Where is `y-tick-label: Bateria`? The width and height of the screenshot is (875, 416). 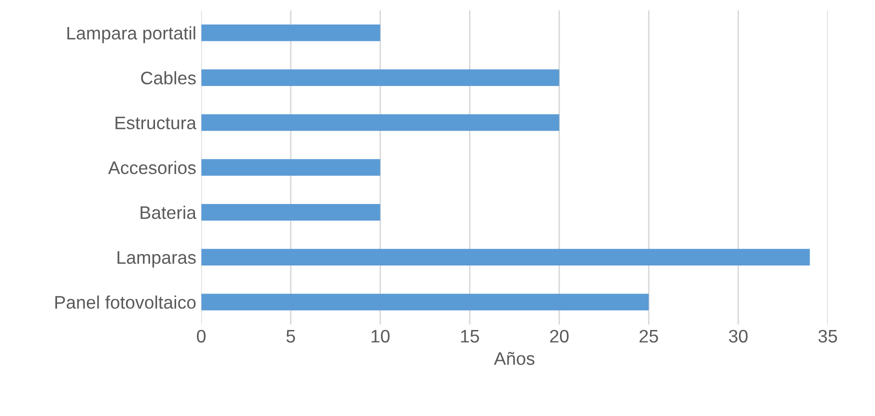 y-tick-label: Bateria is located at coordinates (168, 213).